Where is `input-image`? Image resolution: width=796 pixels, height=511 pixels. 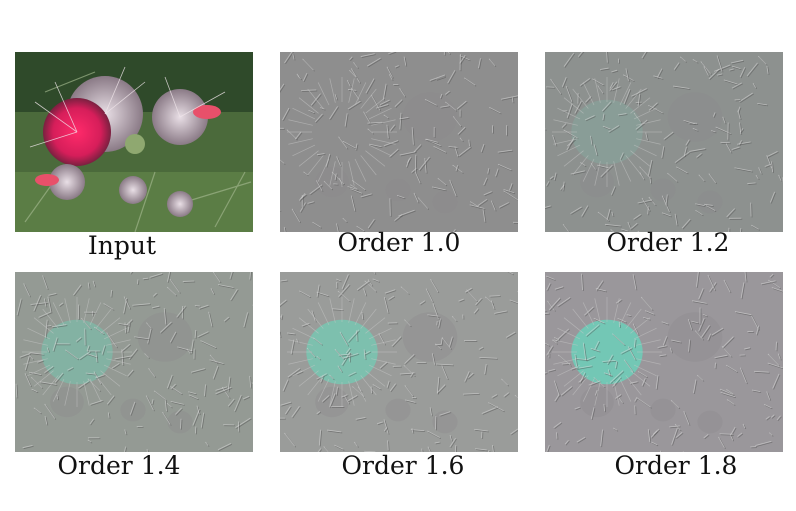 input-image is located at coordinates (134, 142).